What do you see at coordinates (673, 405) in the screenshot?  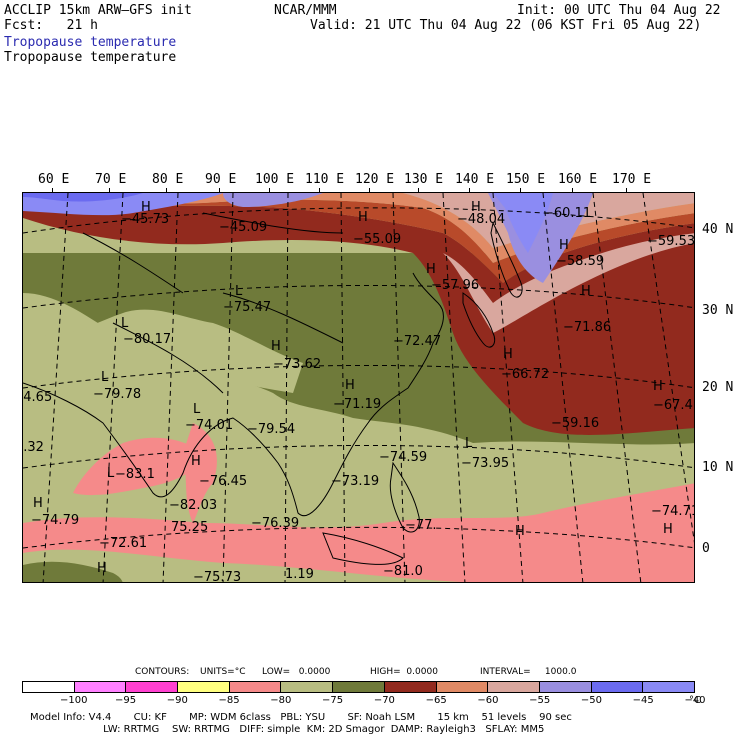 I see `temperature-value-label: −67.4` at bounding box center [673, 405].